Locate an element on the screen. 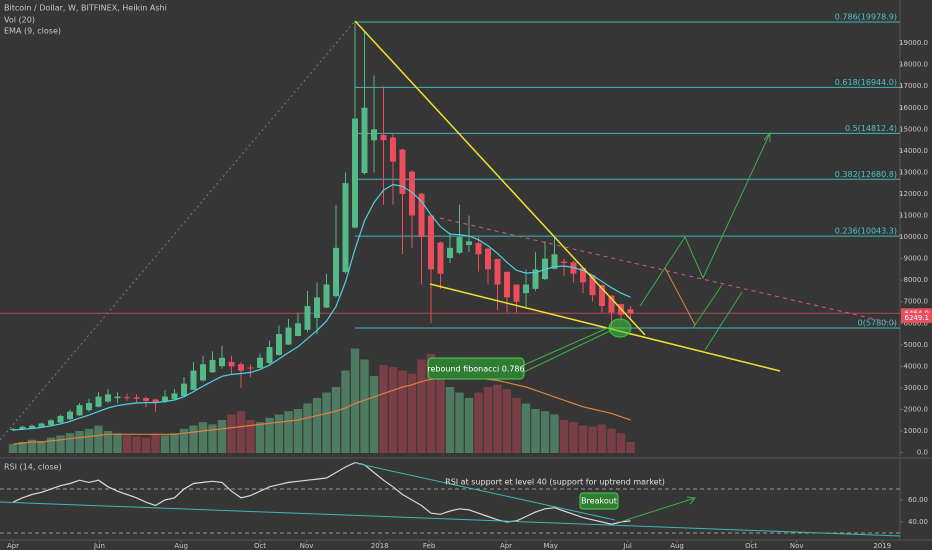 Image resolution: width=932 pixels, height=550 pixels. x-tick-label: Oct is located at coordinates (260, 546).